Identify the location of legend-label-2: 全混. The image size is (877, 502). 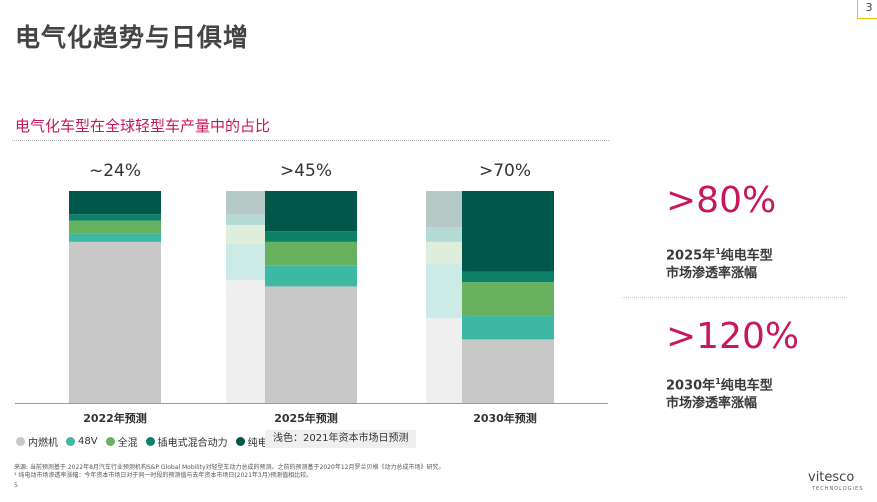
(127, 443).